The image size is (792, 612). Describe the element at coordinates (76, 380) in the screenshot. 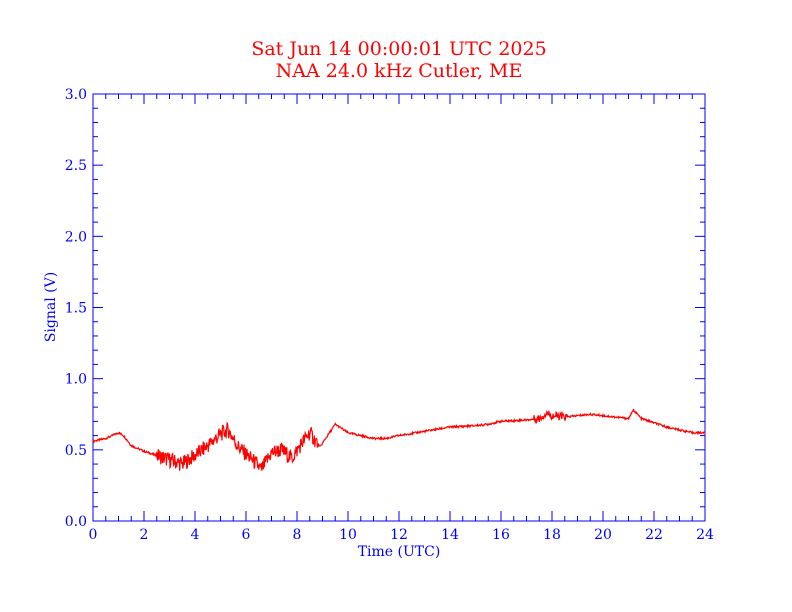

I see `y-tick-label: 1.0` at that location.